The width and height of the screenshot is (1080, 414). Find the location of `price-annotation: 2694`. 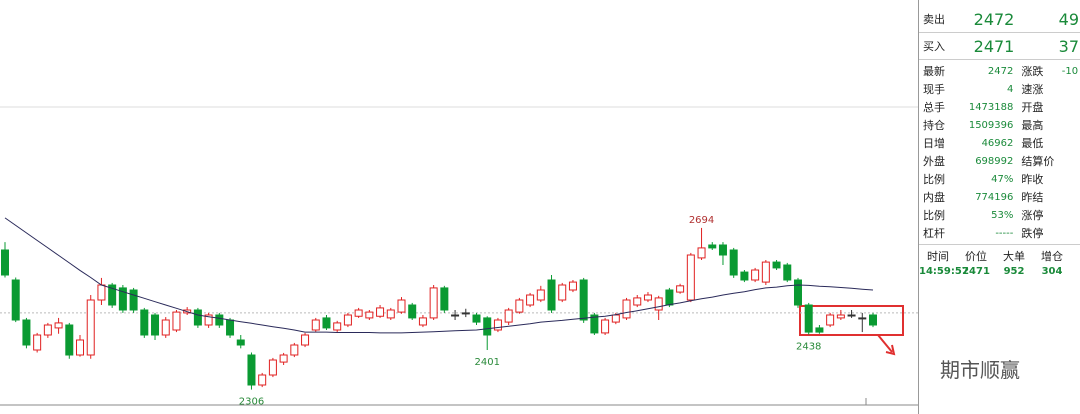

price-annotation: 2694 is located at coordinates (701, 220).